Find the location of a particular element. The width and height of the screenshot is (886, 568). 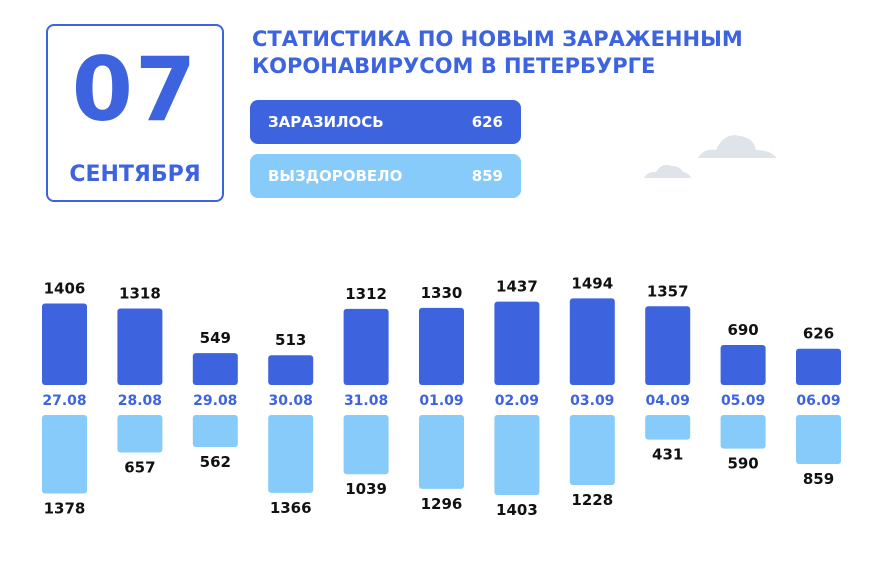

infected-value-label: 1437 is located at coordinates (517, 287).